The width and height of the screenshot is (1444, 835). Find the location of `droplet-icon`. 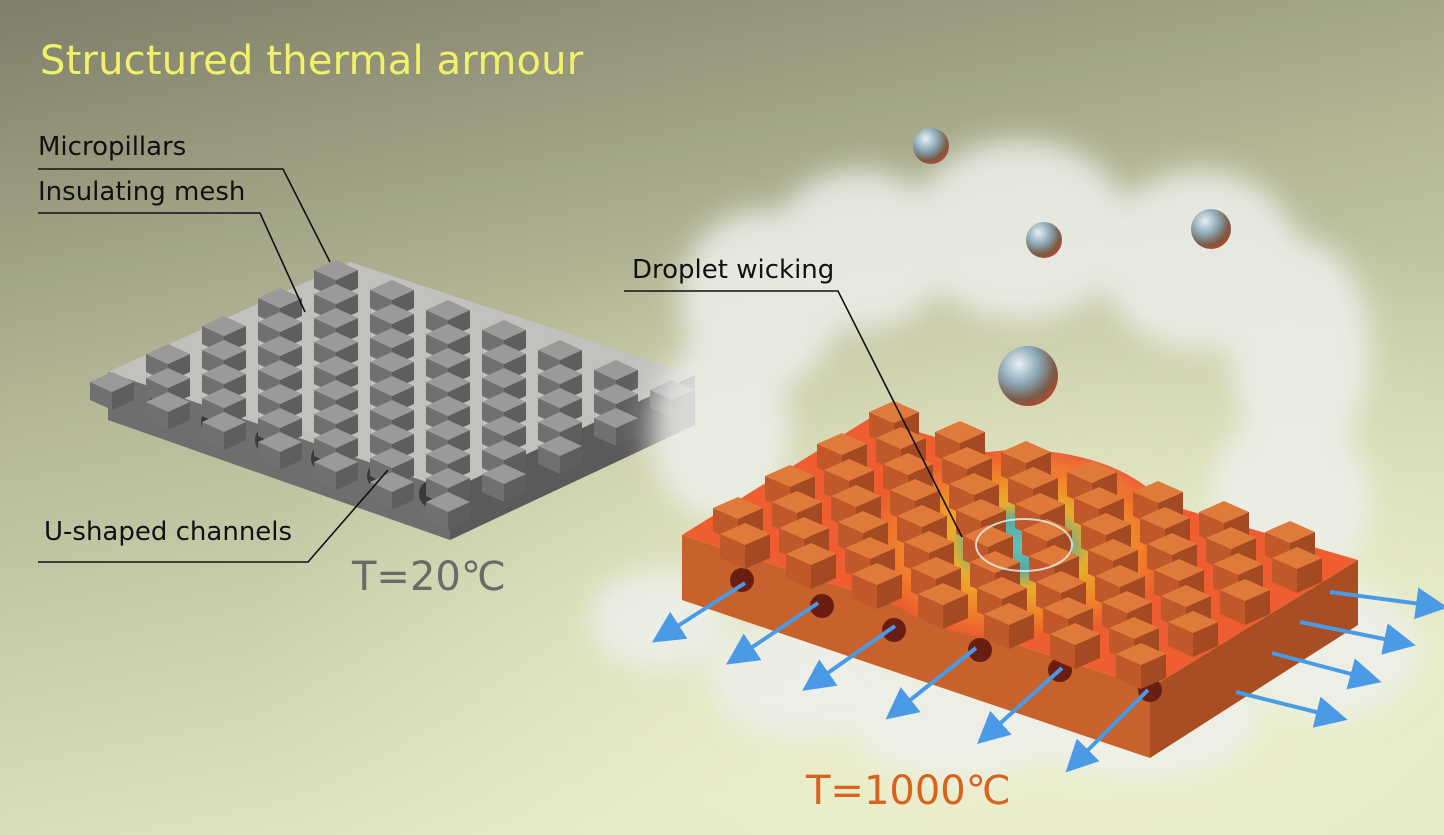

droplet-icon is located at coordinates (1072, 267).